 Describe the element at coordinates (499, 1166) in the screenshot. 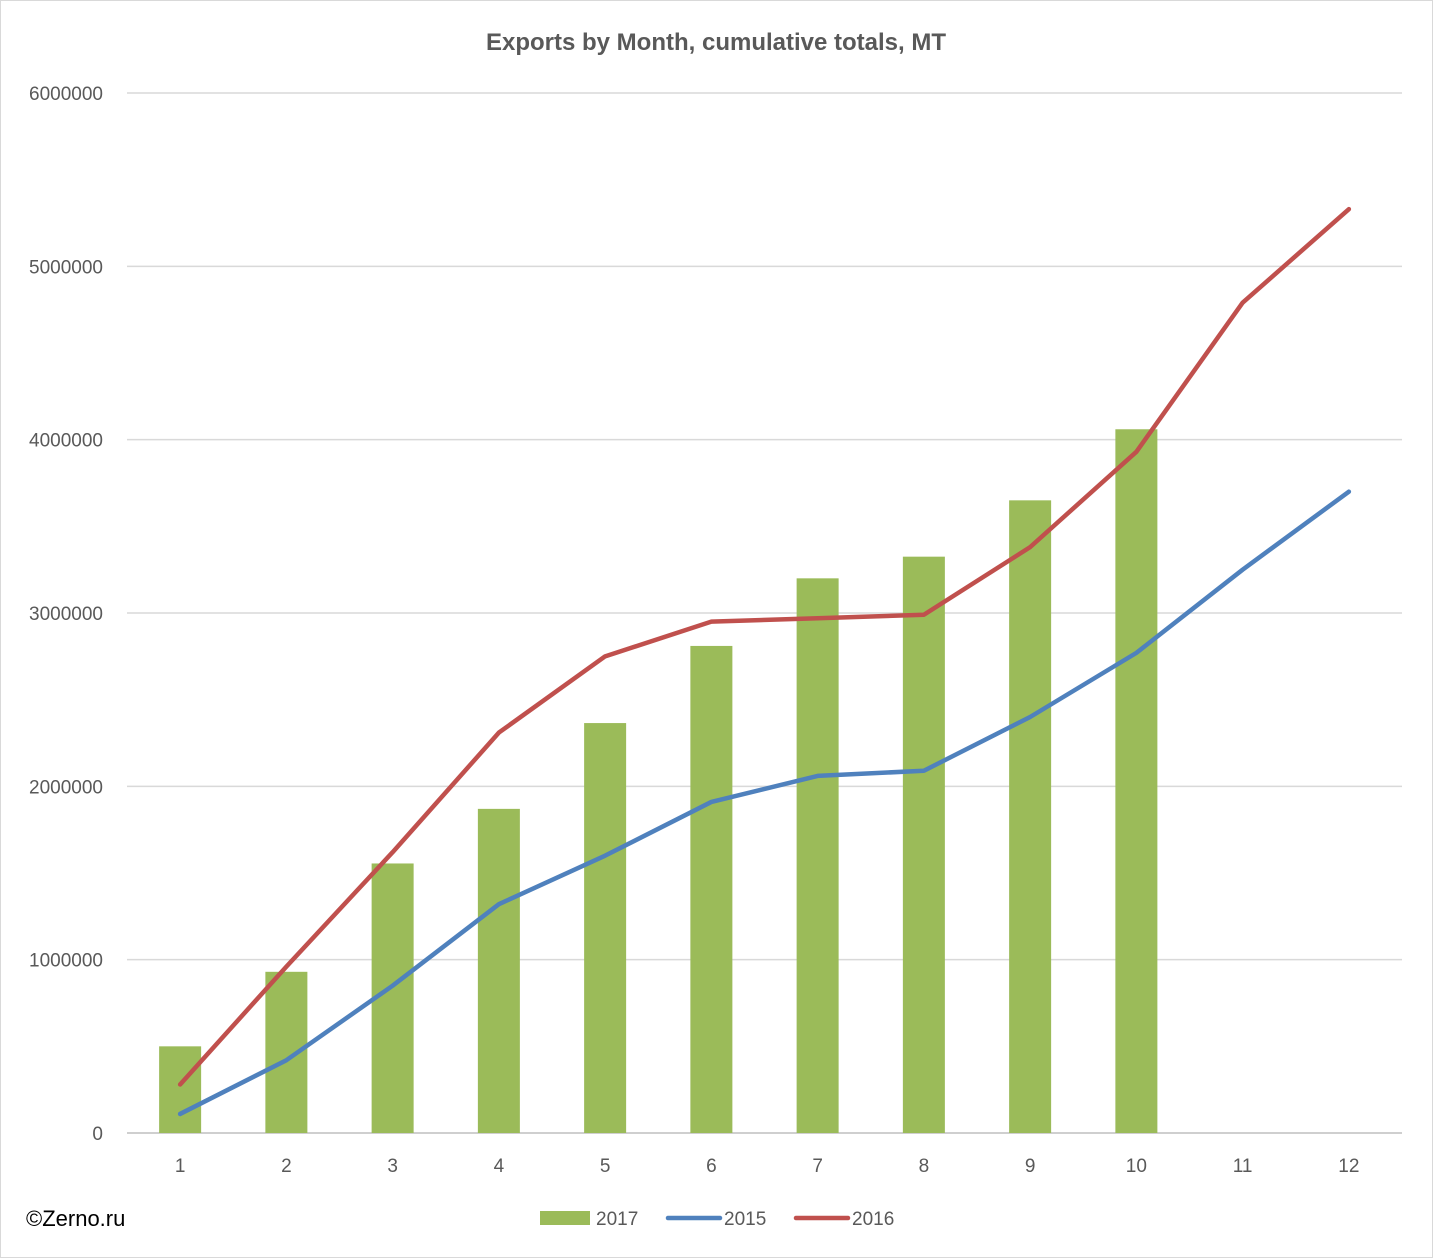

I see `x-tick-label: 4` at that location.